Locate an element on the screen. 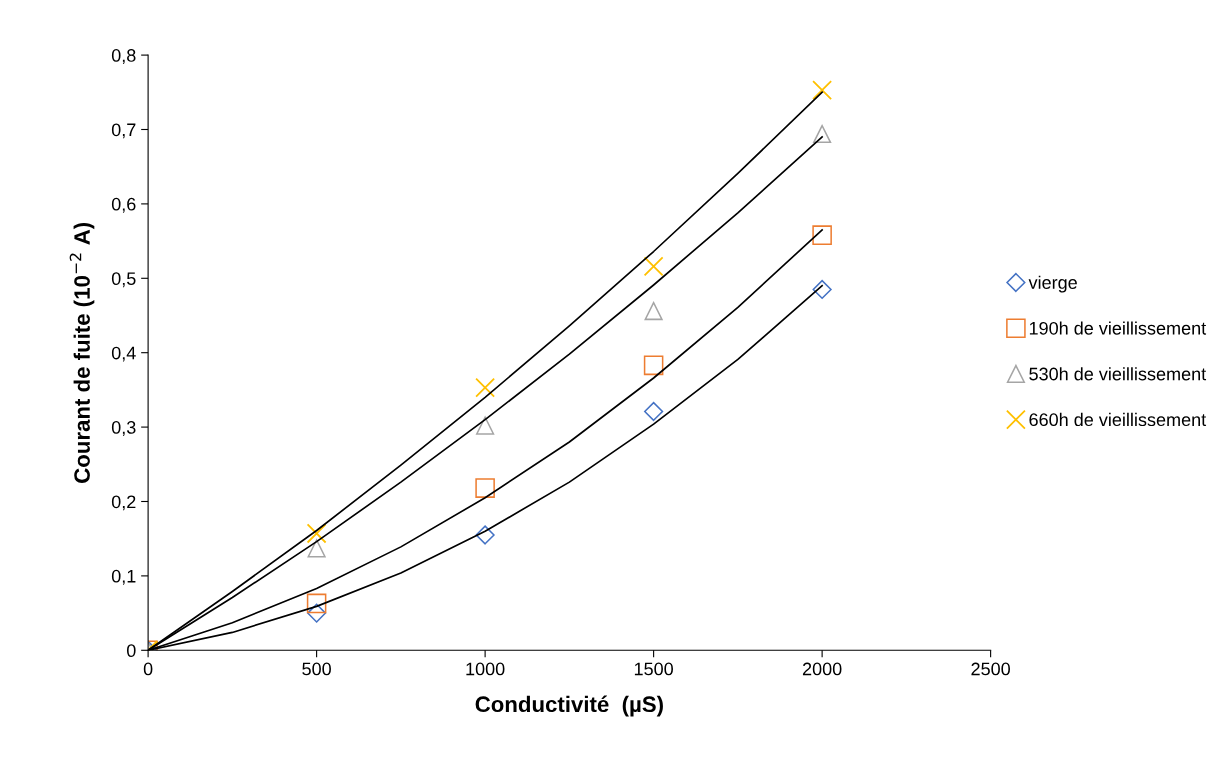  y-tick-label: 0,8 is located at coordinates (123, 56).